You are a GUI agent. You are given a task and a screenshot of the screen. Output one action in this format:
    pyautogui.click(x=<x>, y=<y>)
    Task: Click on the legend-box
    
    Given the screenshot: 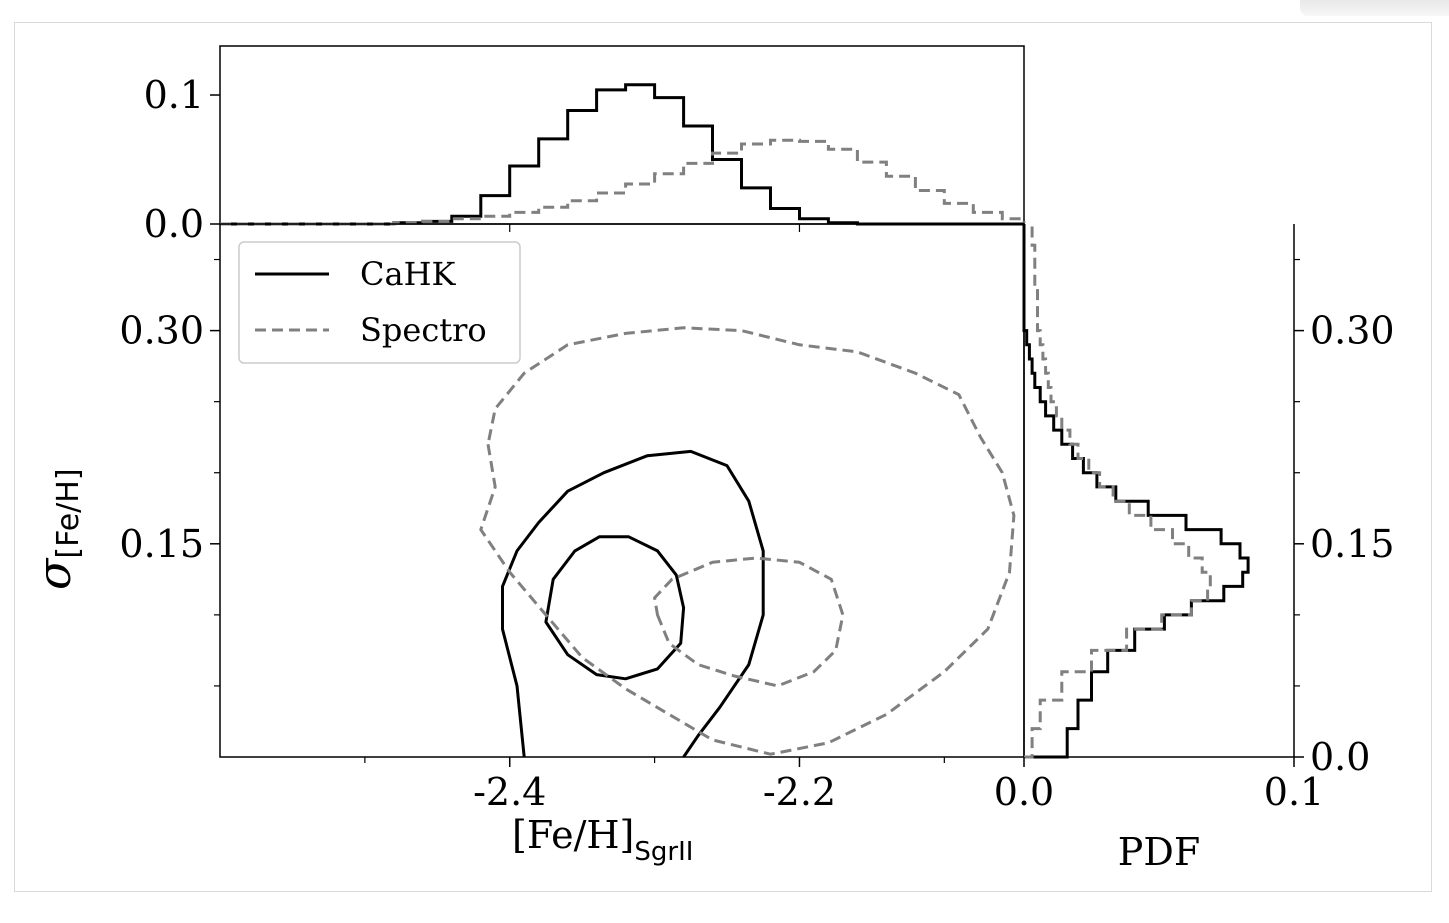 What is the action you would take?
    pyautogui.click(x=379, y=302)
    